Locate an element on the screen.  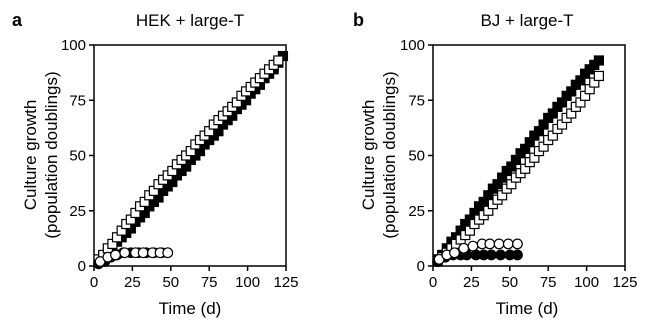
panel-b-y-axis-title-line1: Culture growth is located at coordinates (368, 155).